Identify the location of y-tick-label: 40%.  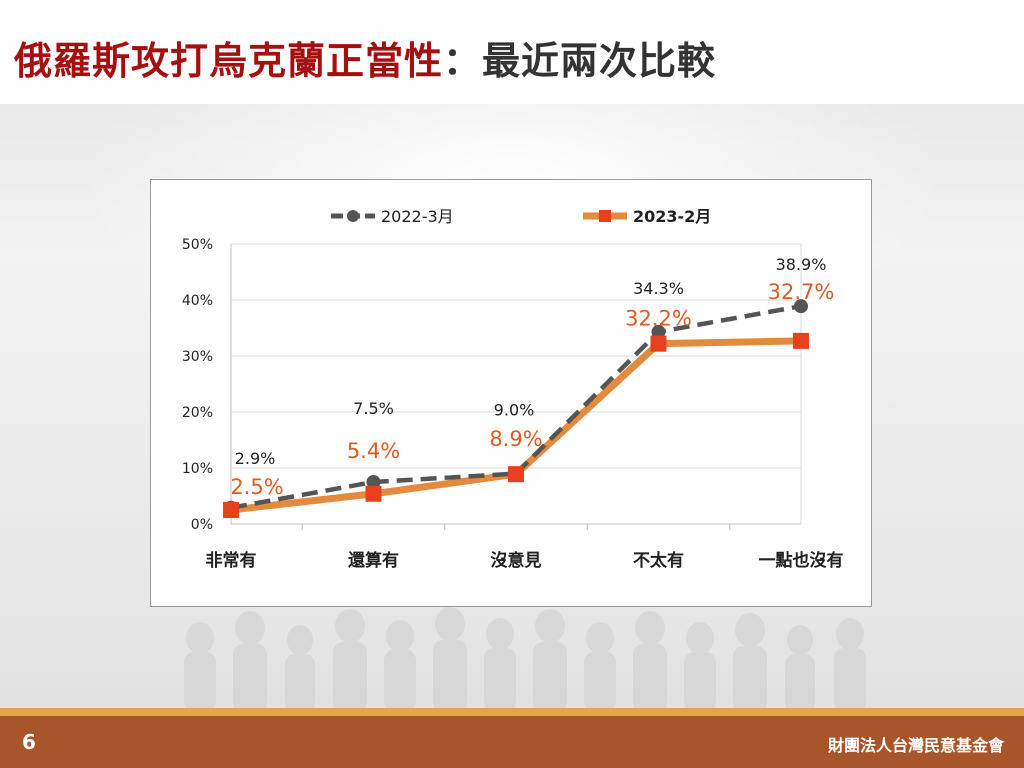
(197, 301).